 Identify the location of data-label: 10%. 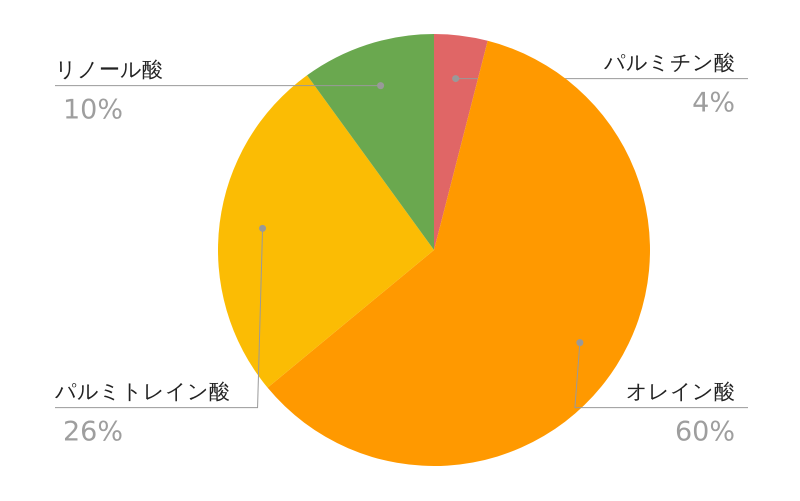
(93, 110).